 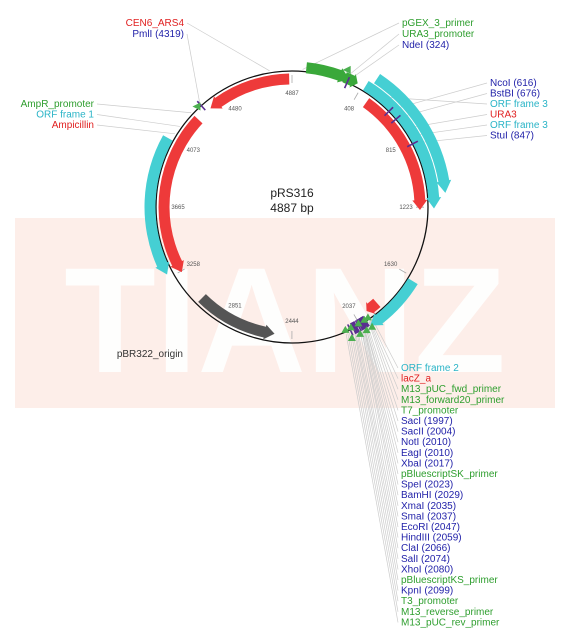 I want to click on feature-label: lacZ_a, so click(x=416, y=379).